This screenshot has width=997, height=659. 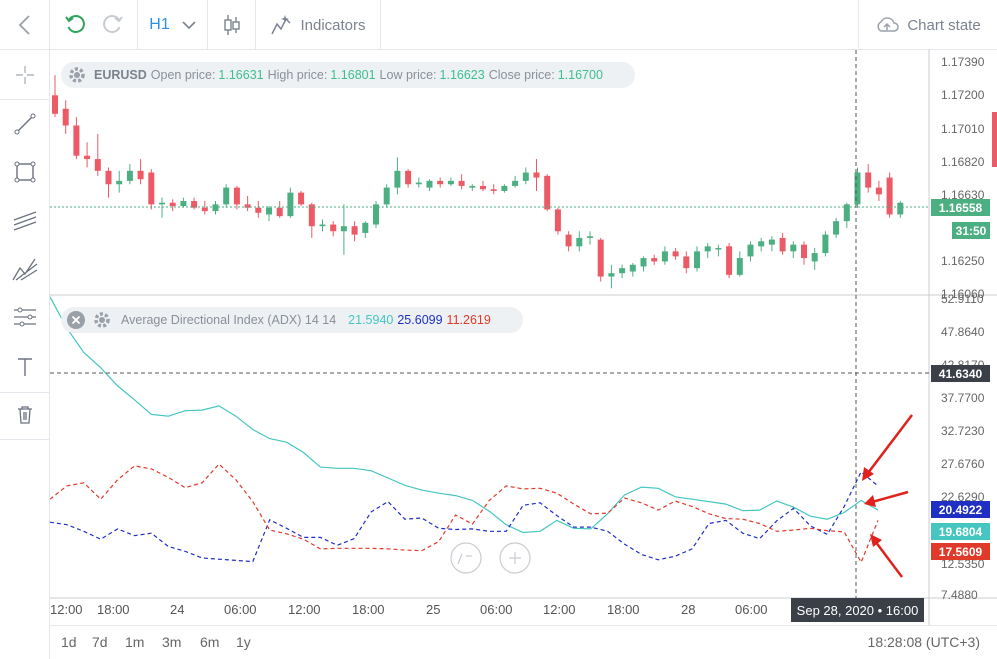 What do you see at coordinates (232, 25) in the screenshot?
I see `chart-type-button` at bounding box center [232, 25].